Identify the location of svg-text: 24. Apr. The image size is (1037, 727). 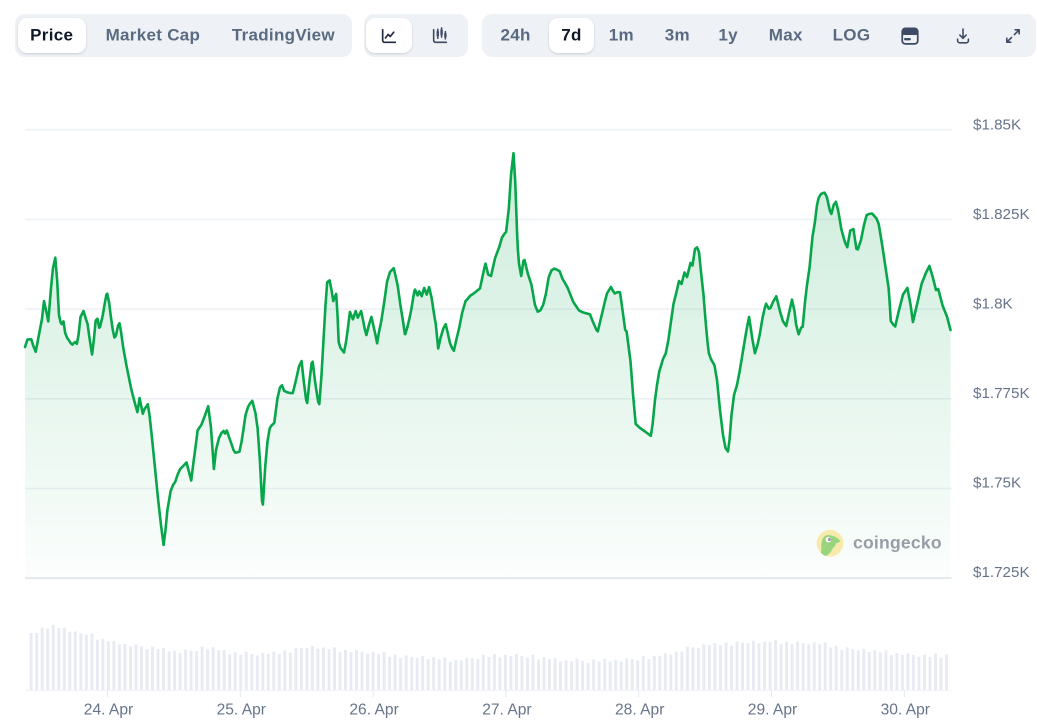
(108, 710).